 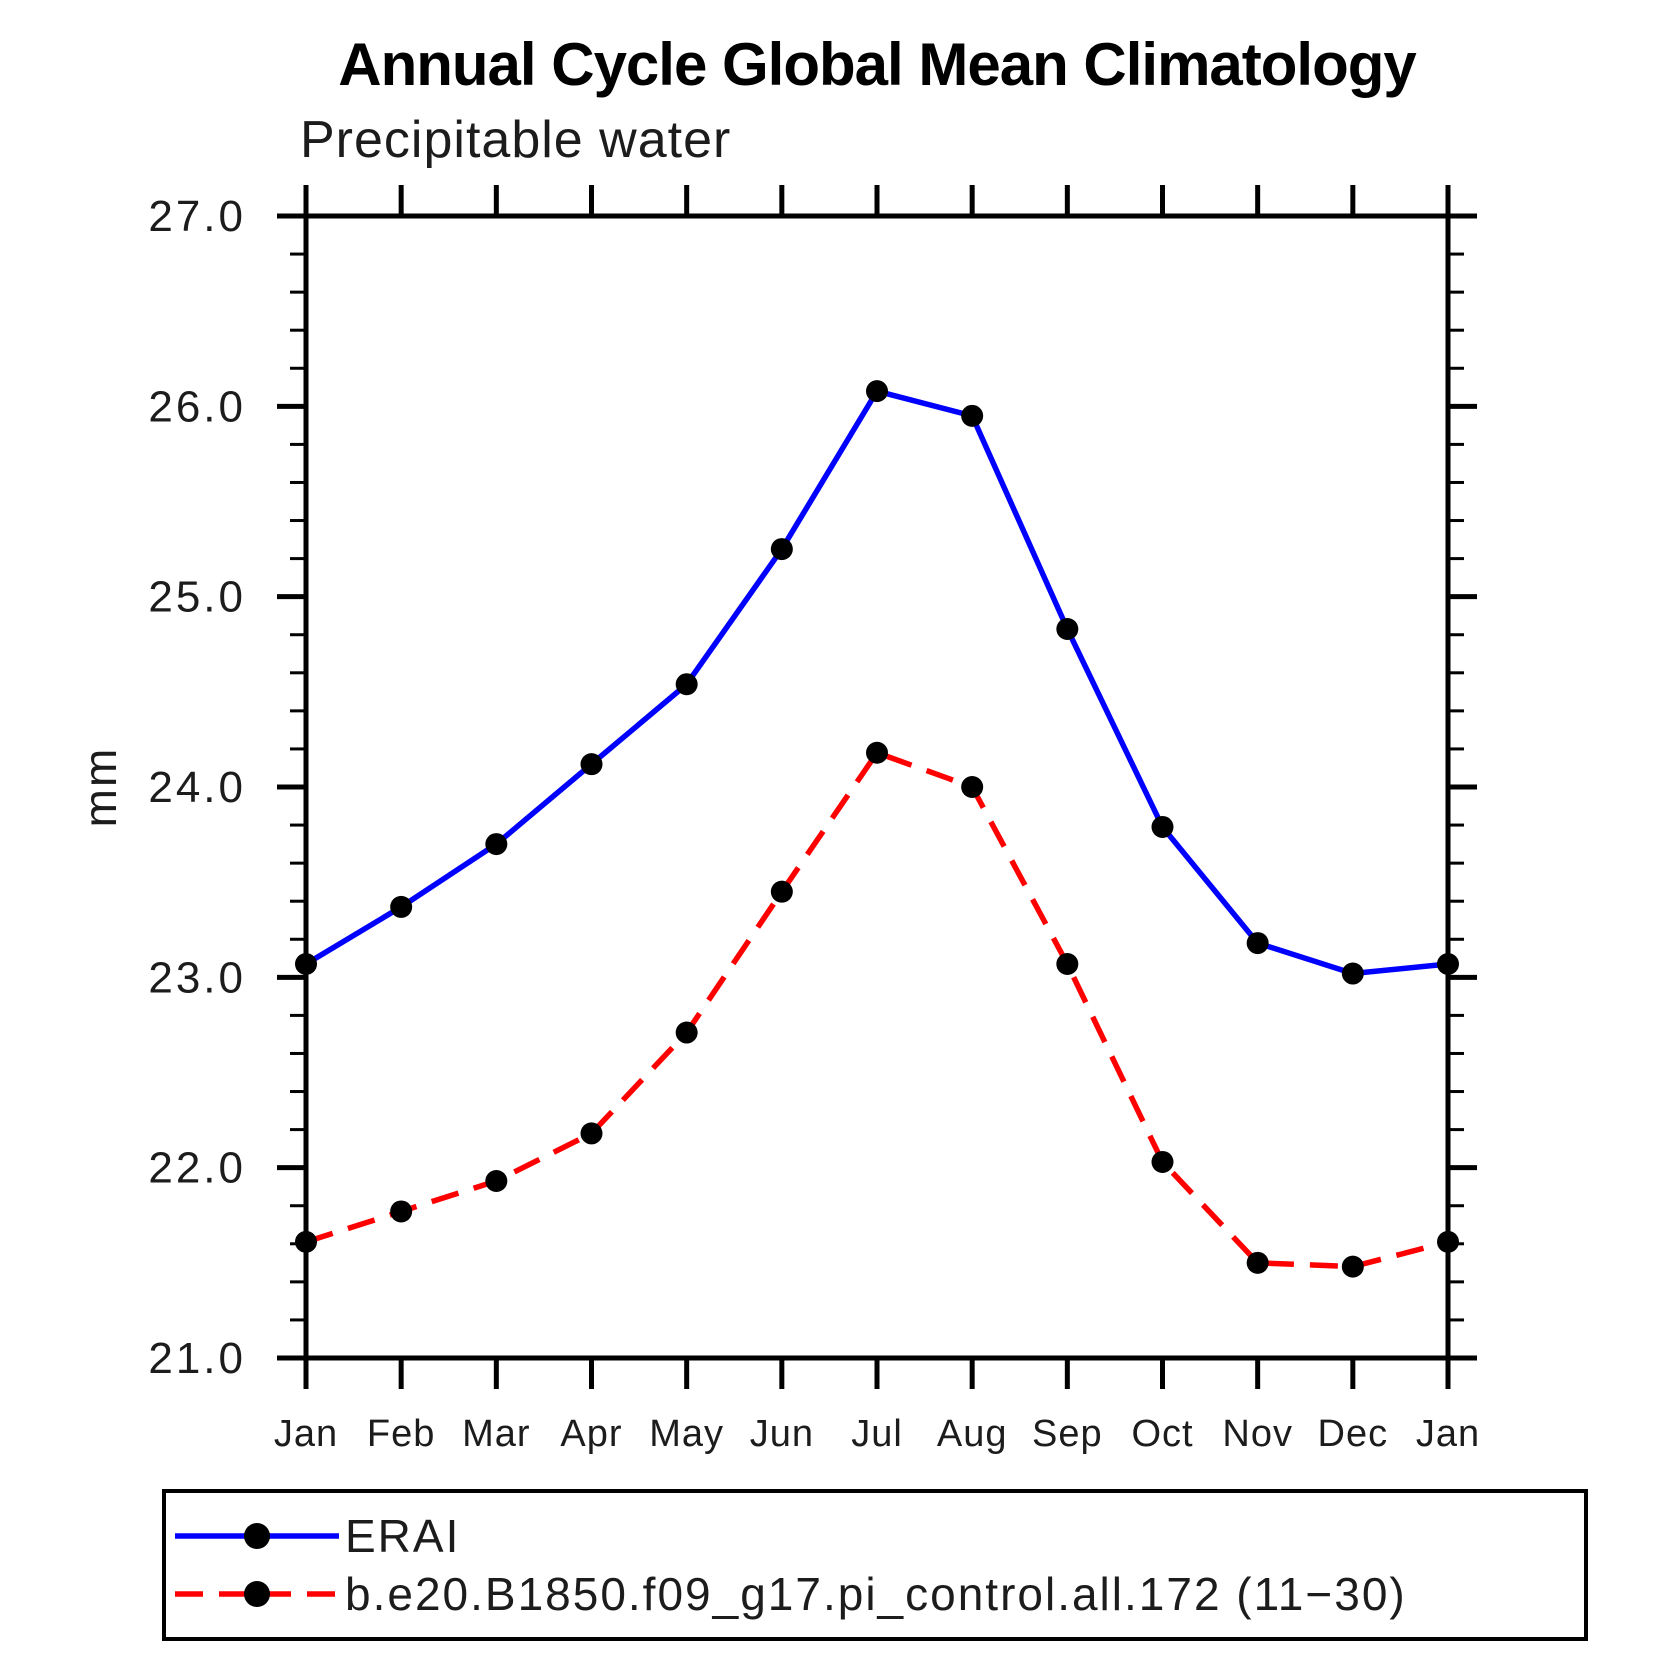 I want to click on legend-swatch-solid-line-icon, so click(x=257, y=1536).